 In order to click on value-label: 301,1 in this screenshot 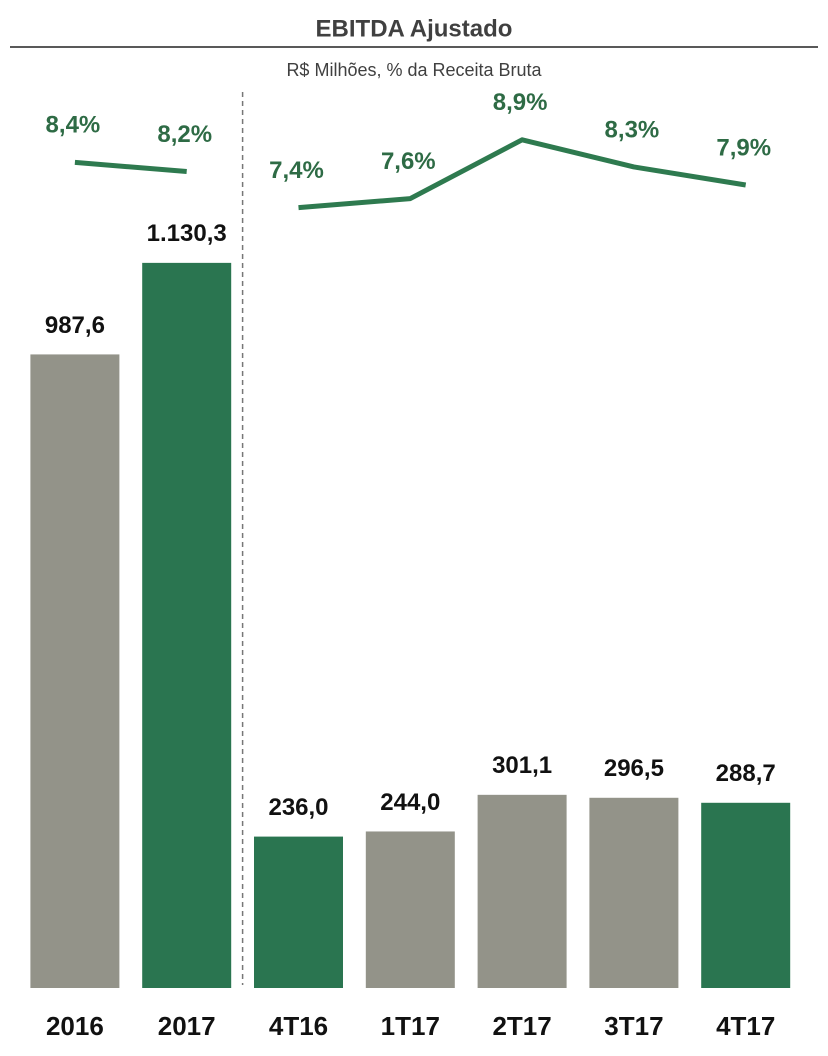, I will do `click(522, 765)`.